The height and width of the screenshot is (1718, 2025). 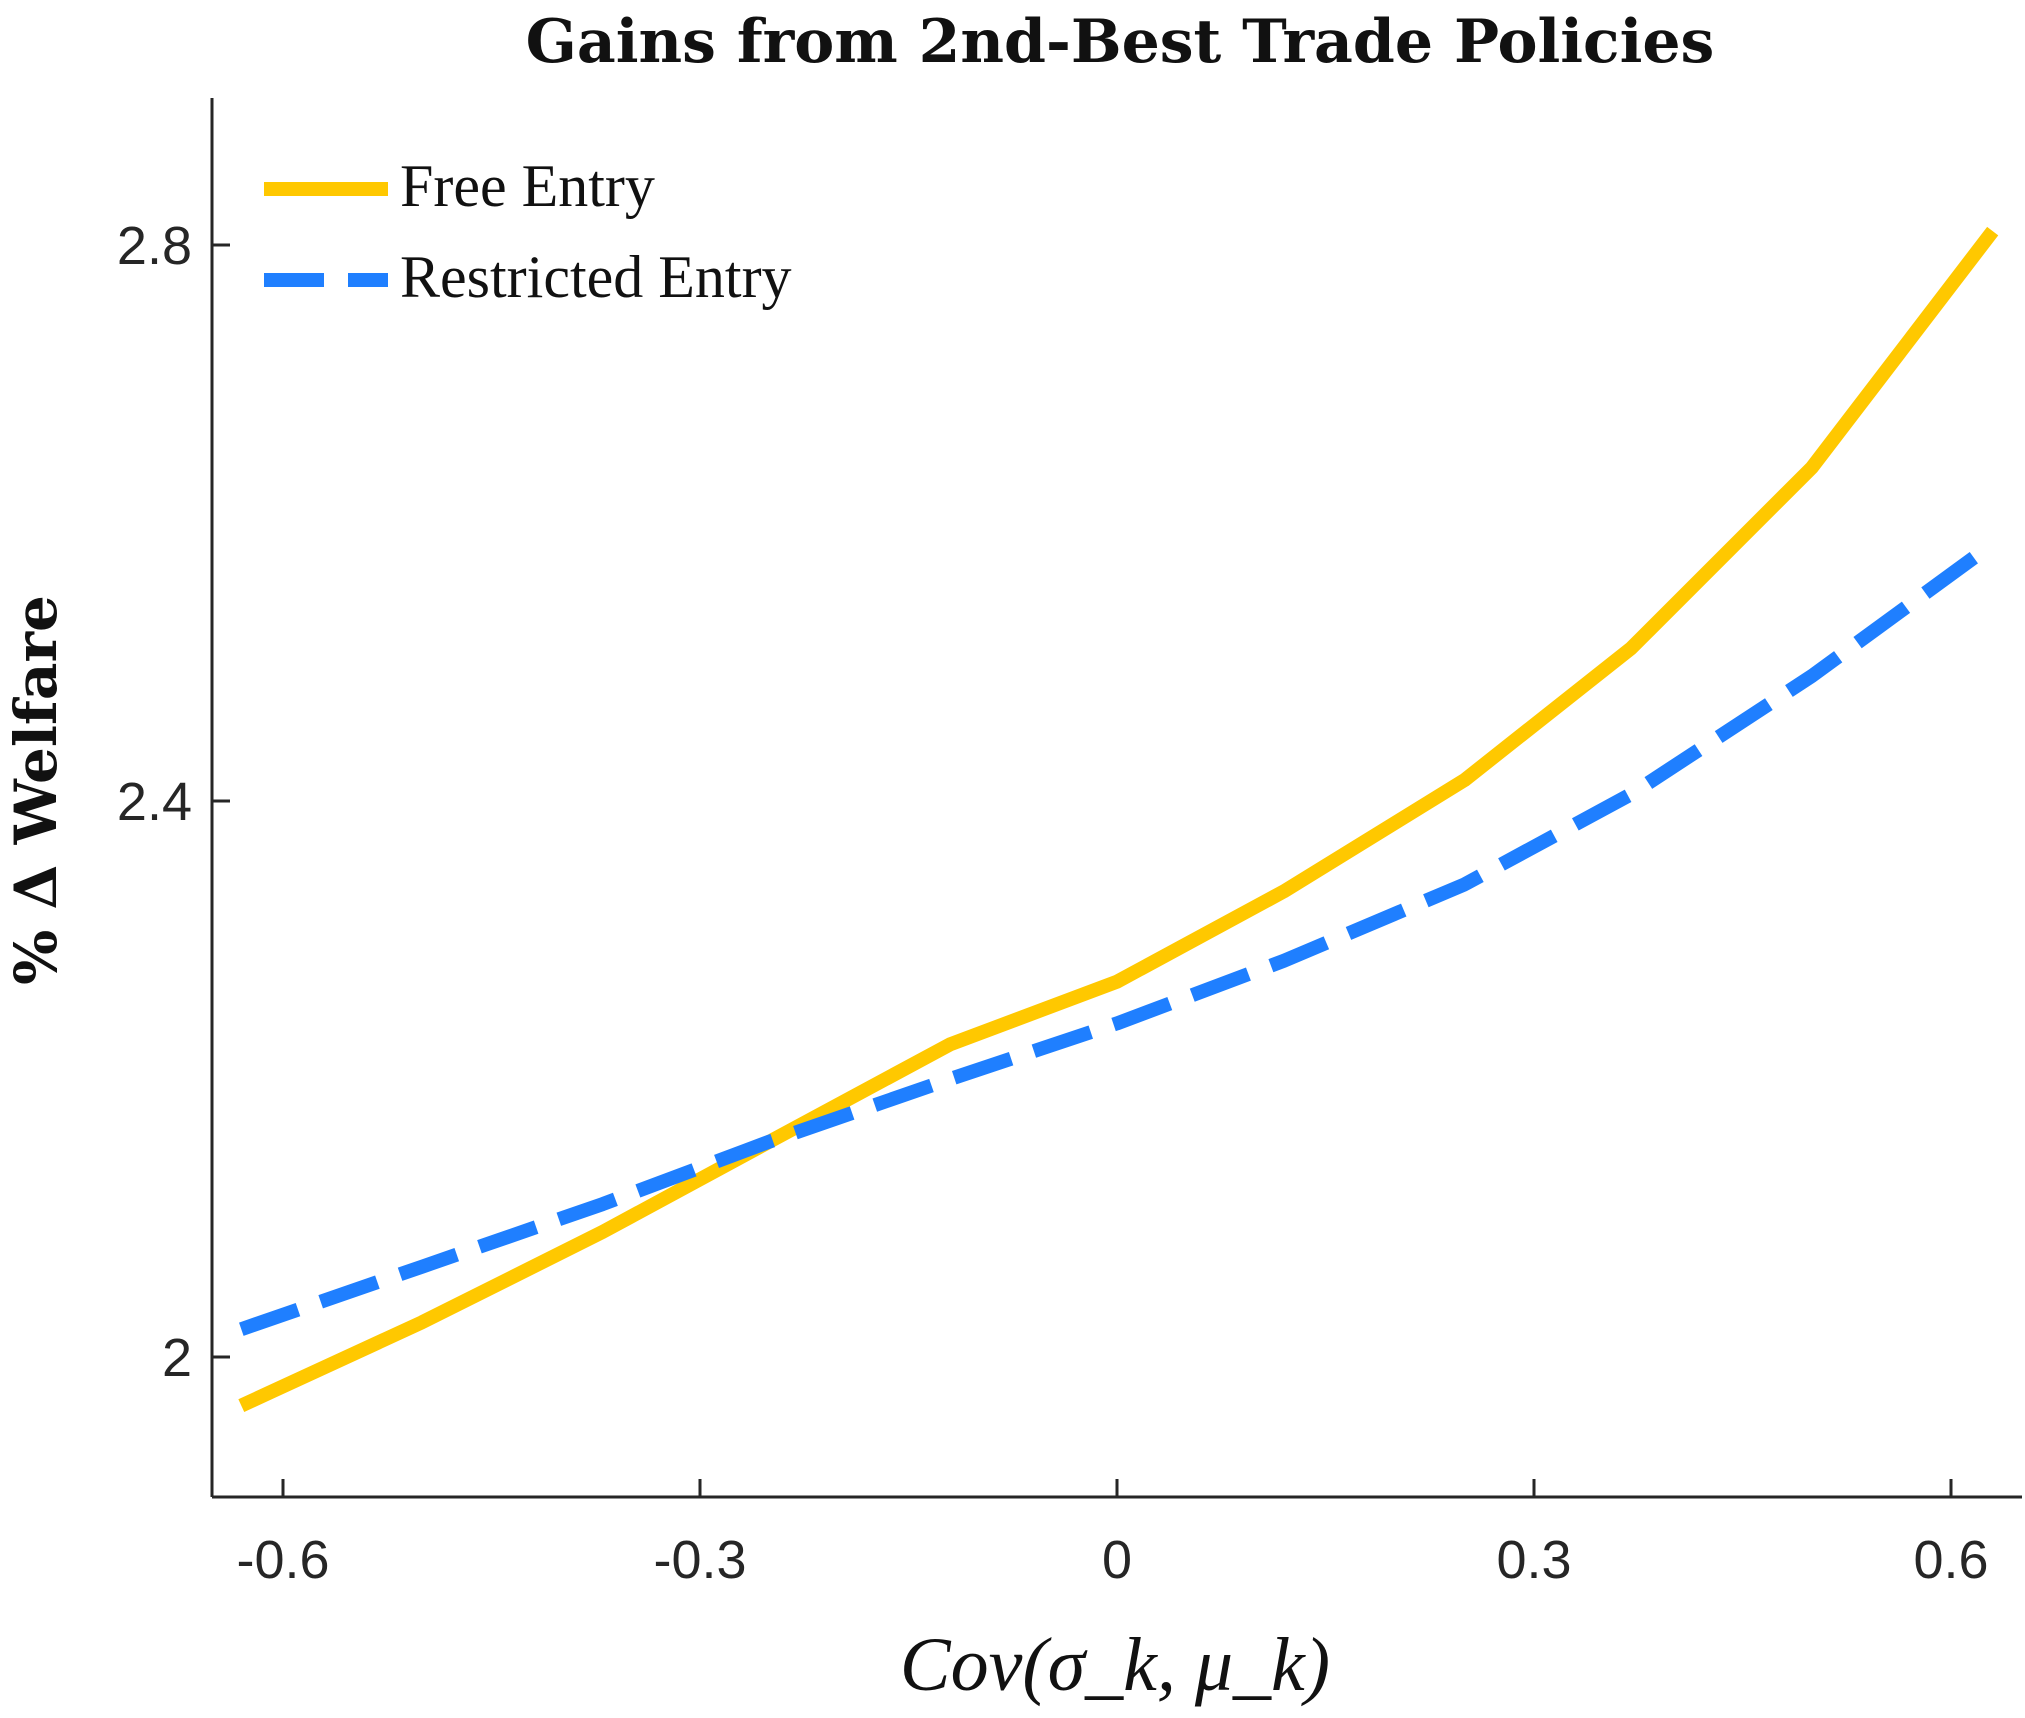 What do you see at coordinates (1115, 1665) in the screenshot?
I see `x-axis-label: Cov(σ_k, μ_k)` at bounding box center [1115, 1665].